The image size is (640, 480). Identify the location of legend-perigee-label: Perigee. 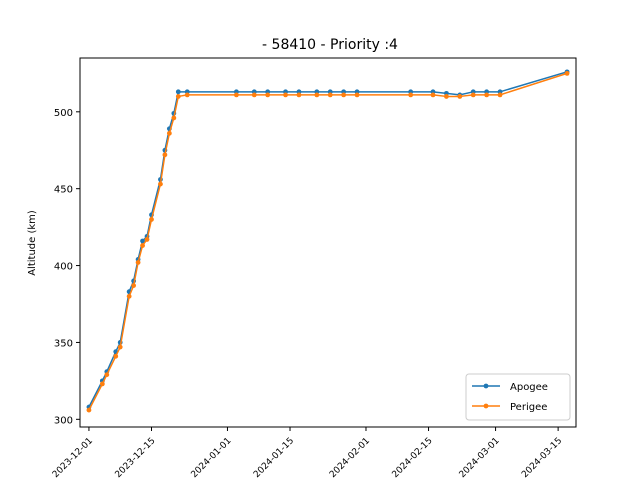
(528, 407).